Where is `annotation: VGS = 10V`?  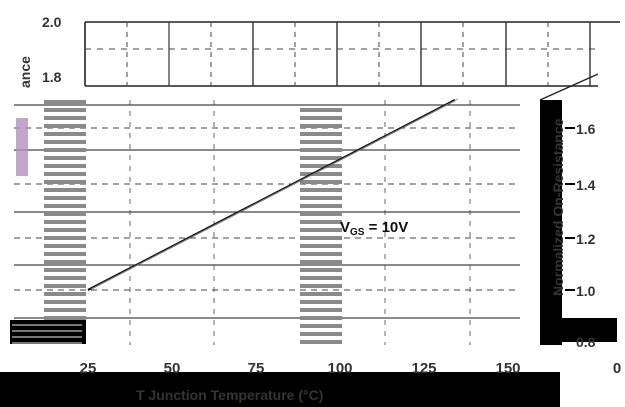 annotation: VGS = 10V is located at coordinates (374, 228).